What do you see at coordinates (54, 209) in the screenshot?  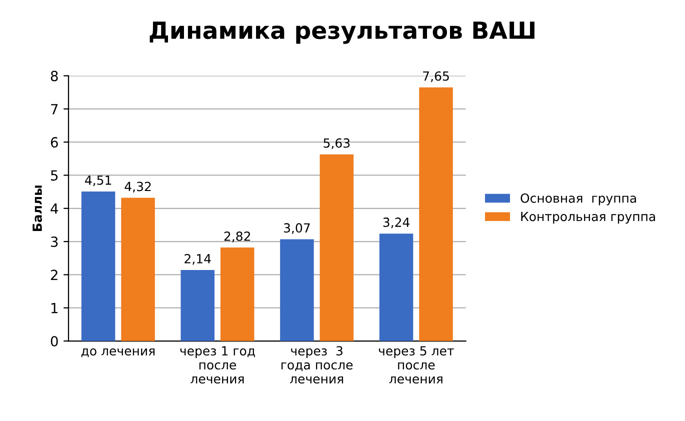 I see `y-tick-label: 4` at bounding box center [54, 209].